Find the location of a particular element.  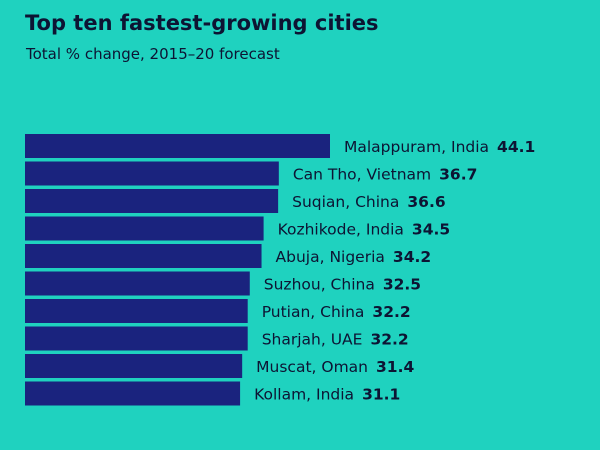

value-label-7: 32.2 is located at coordinates (389, 340).